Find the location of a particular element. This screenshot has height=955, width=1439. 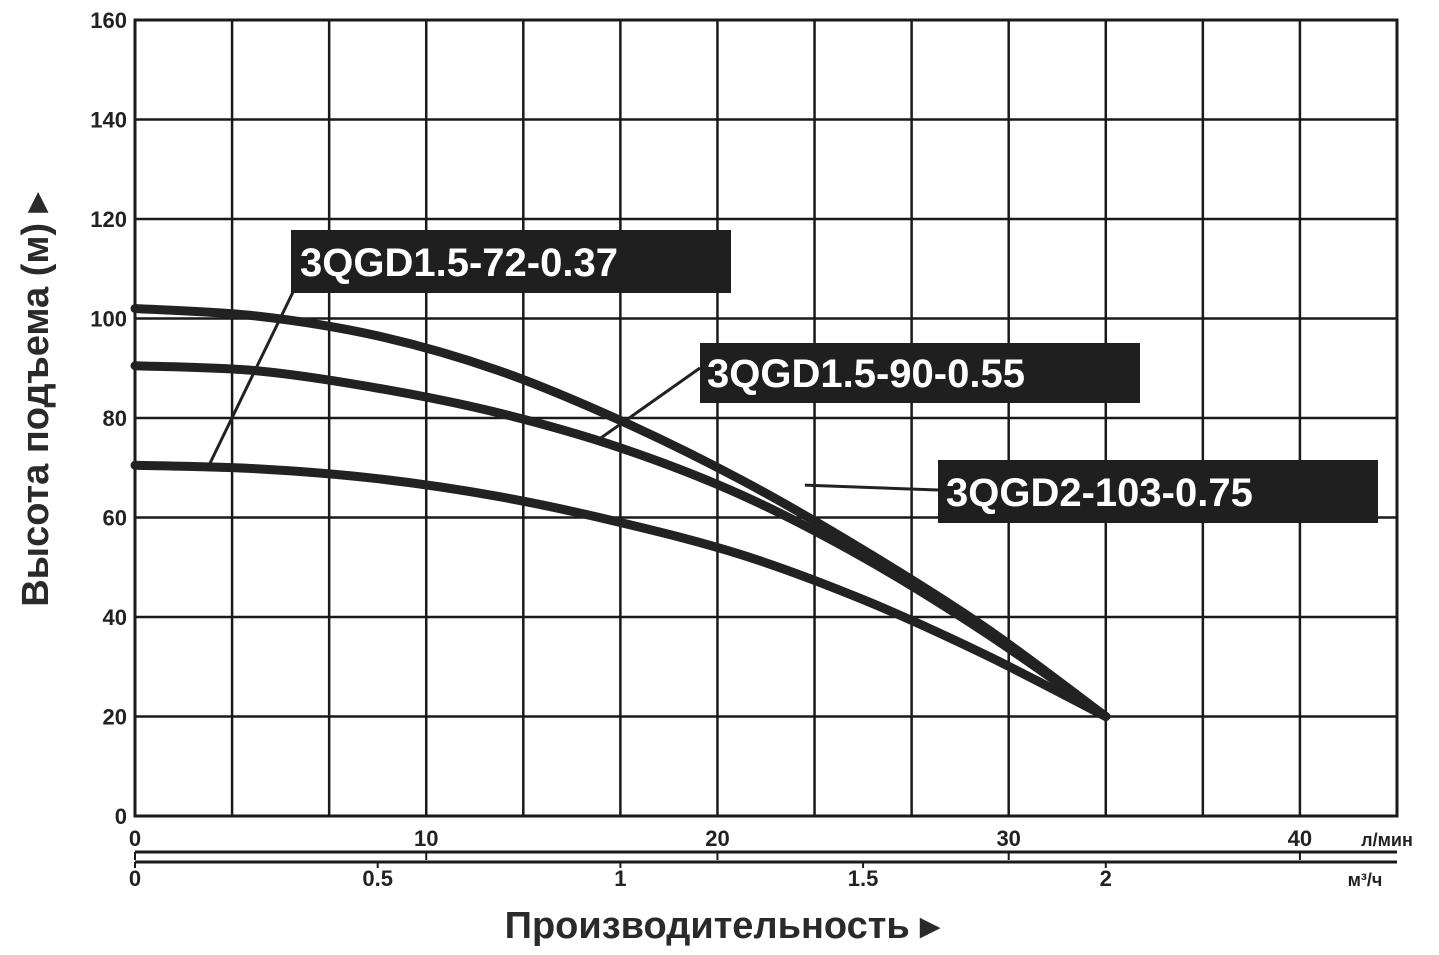

x-unit-lmin: л/мин is located at coordinates (1387, 840).